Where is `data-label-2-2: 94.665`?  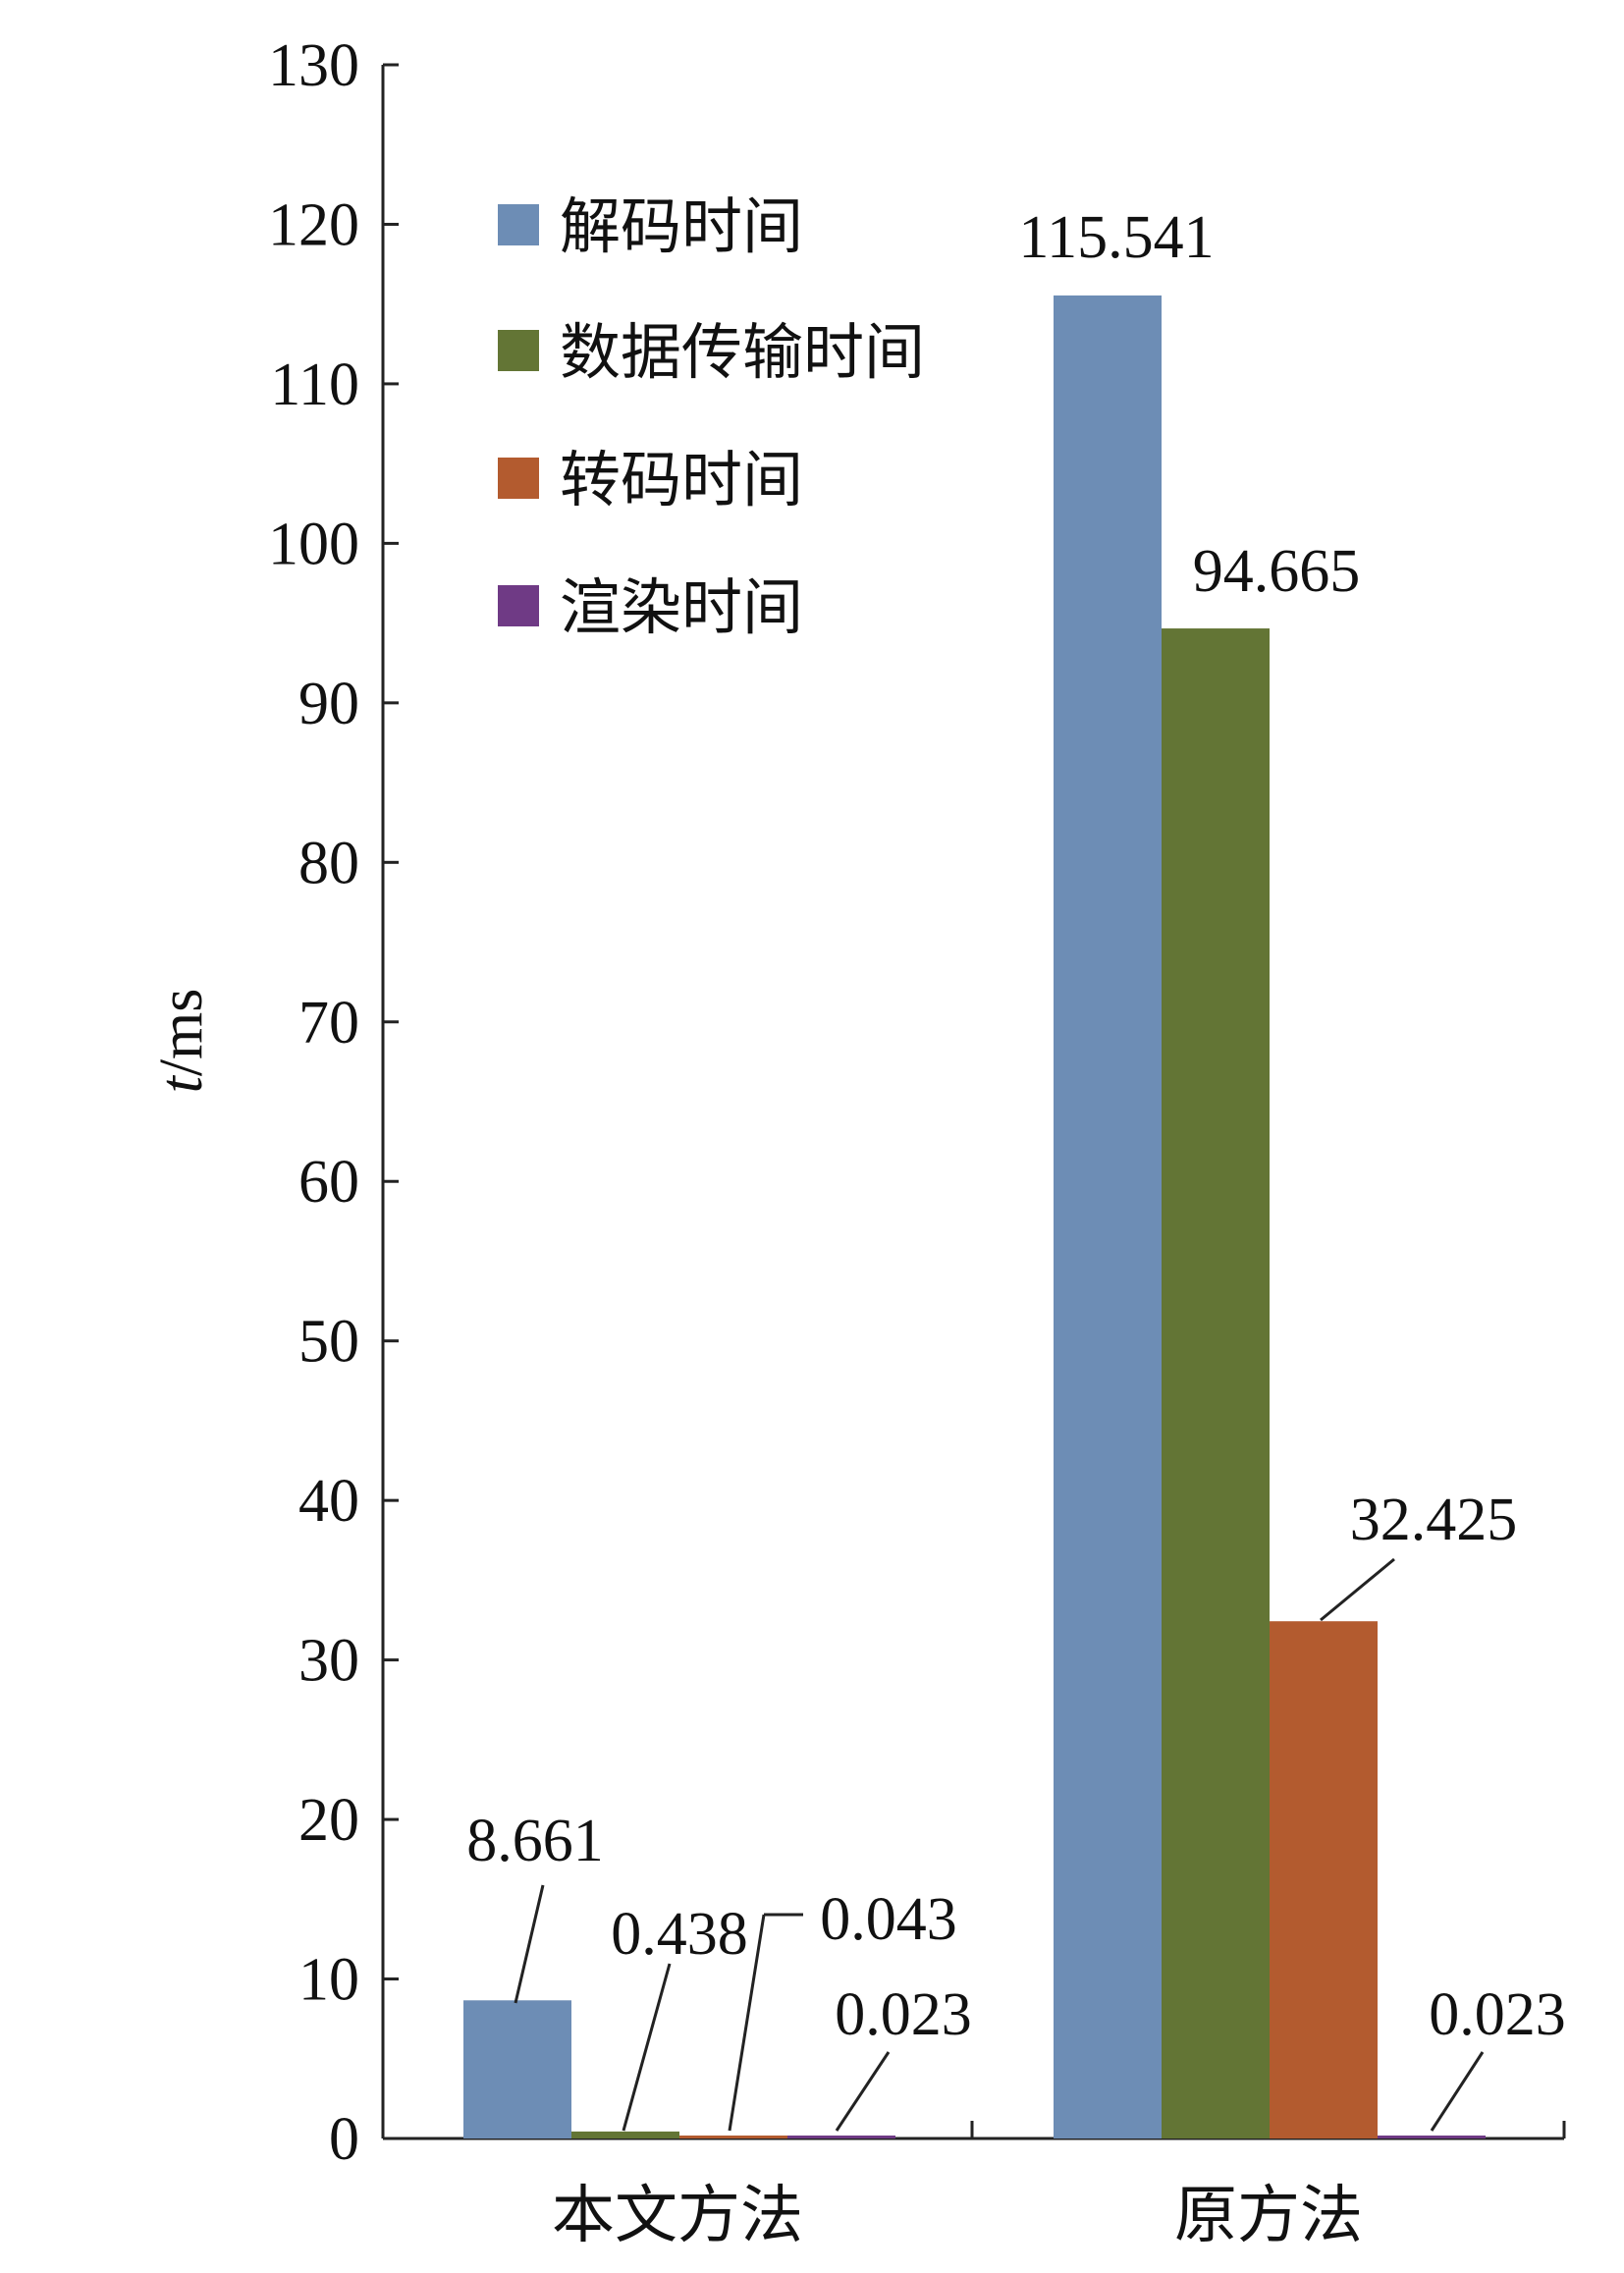
data-label-2-2: 94.665 is located at coordinates (1277, 571).